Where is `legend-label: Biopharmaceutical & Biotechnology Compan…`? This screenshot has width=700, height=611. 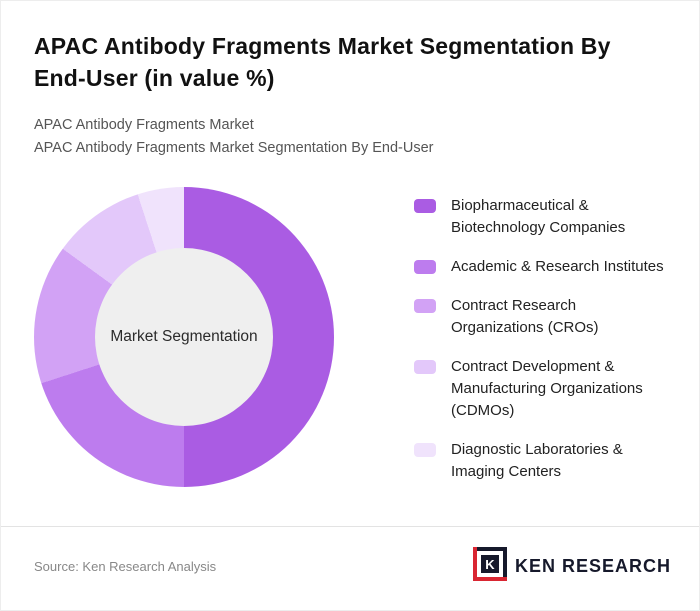 legend-label: Biopharmaceutical & Biotechnology Compan… is located at coordinates (538, 217).